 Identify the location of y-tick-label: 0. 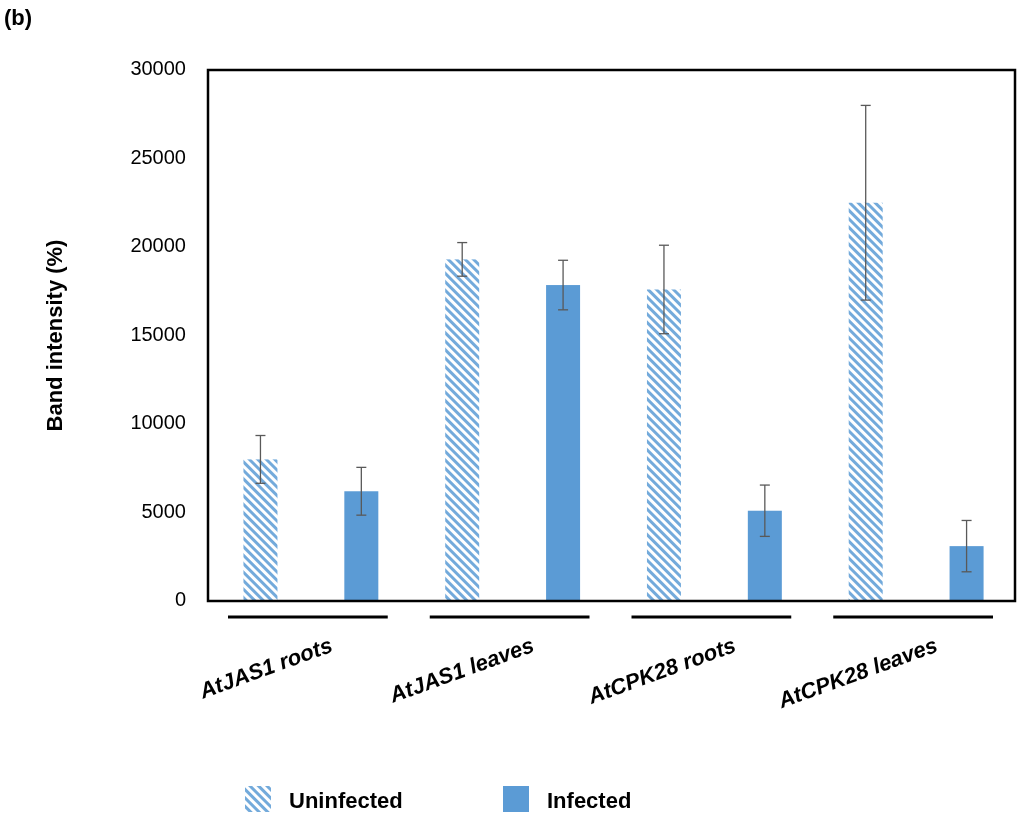
(180, 599).